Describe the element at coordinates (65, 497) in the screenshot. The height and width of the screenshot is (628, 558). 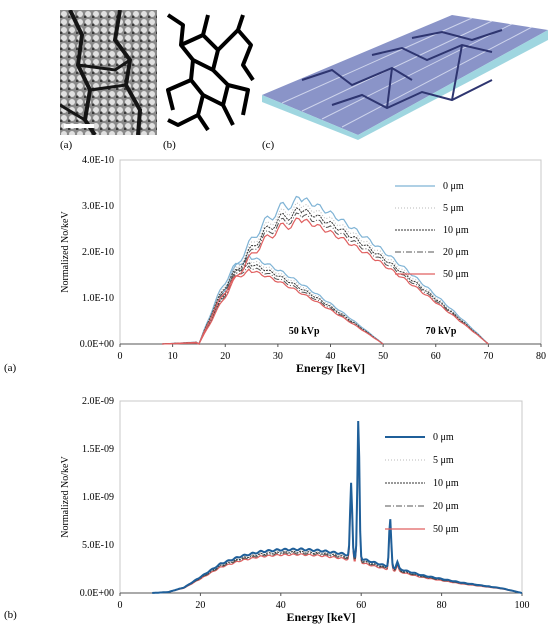
I see `chart-b-y-axis-label: Normalized No/keV` at that location.